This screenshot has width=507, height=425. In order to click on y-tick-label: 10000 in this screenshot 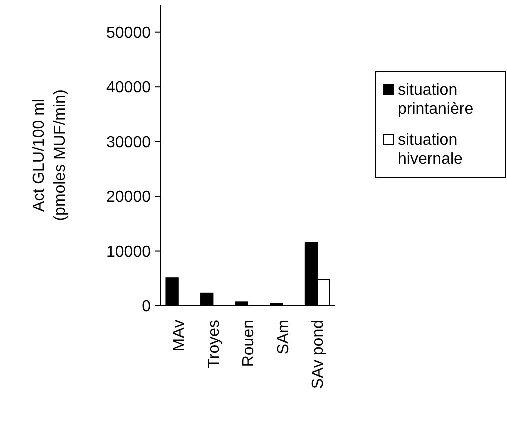, I will do `click(129, 252)`.